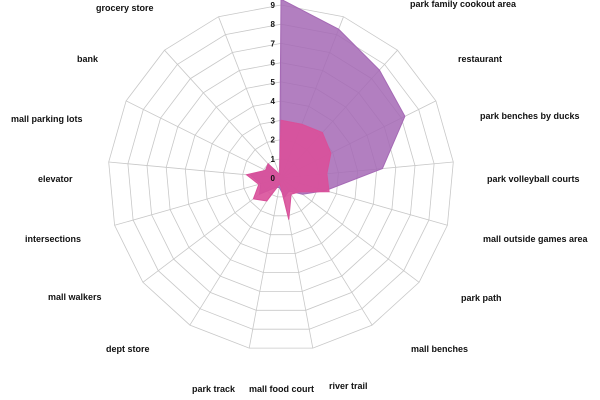 The image size is (600, 400). What do you see at coordinates (281, 389) in the screenshot?
I see `category-label: mall food court` at bounding box center [281, 389].